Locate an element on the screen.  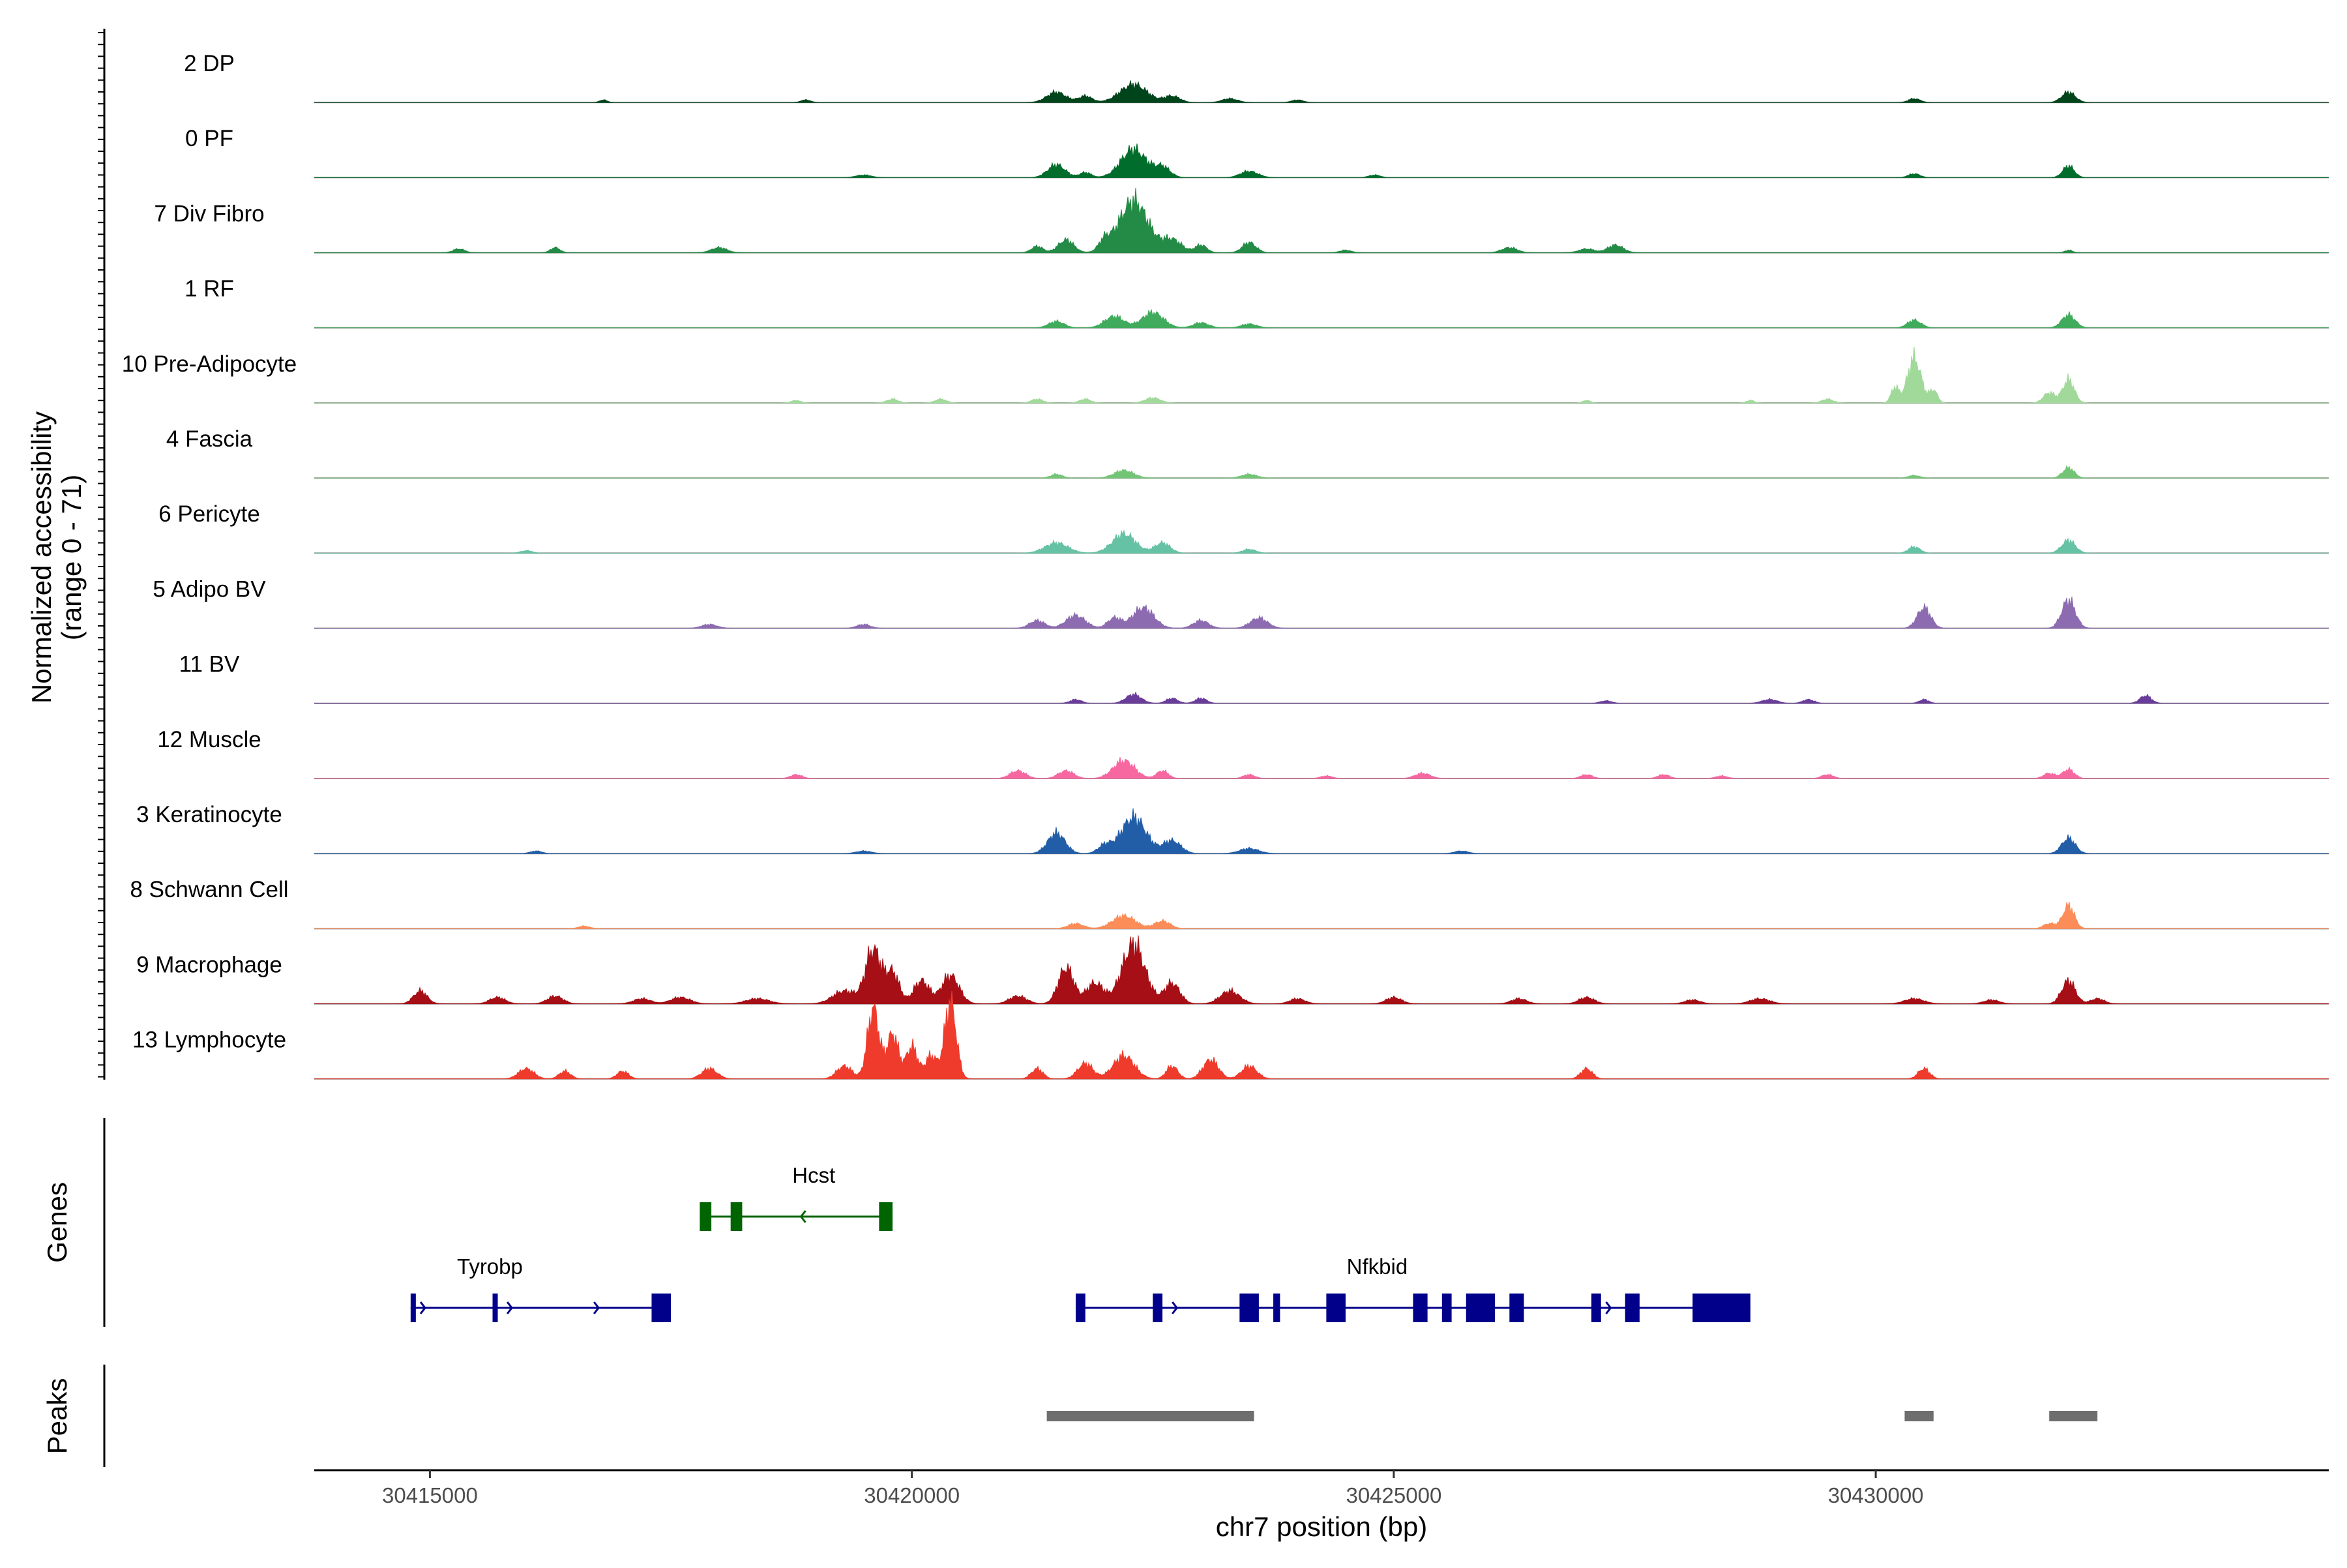
track-12: 8 Schwann Cell is located at coordinates (1229, 904).